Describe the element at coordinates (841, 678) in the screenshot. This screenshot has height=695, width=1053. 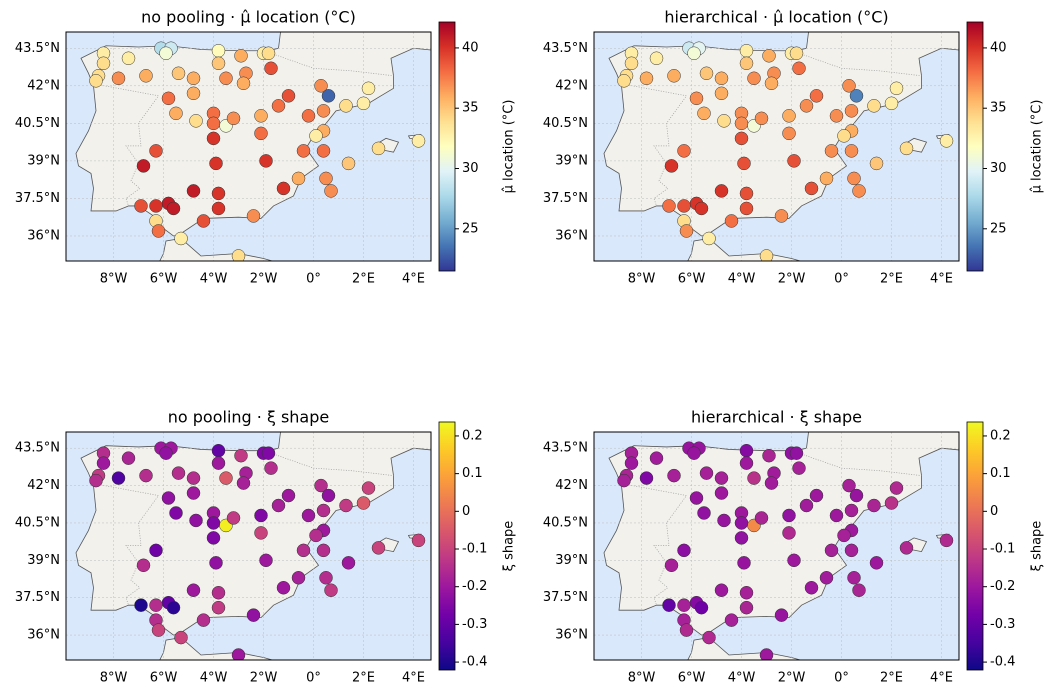
I see `x-tick-label: 0°` at that location.